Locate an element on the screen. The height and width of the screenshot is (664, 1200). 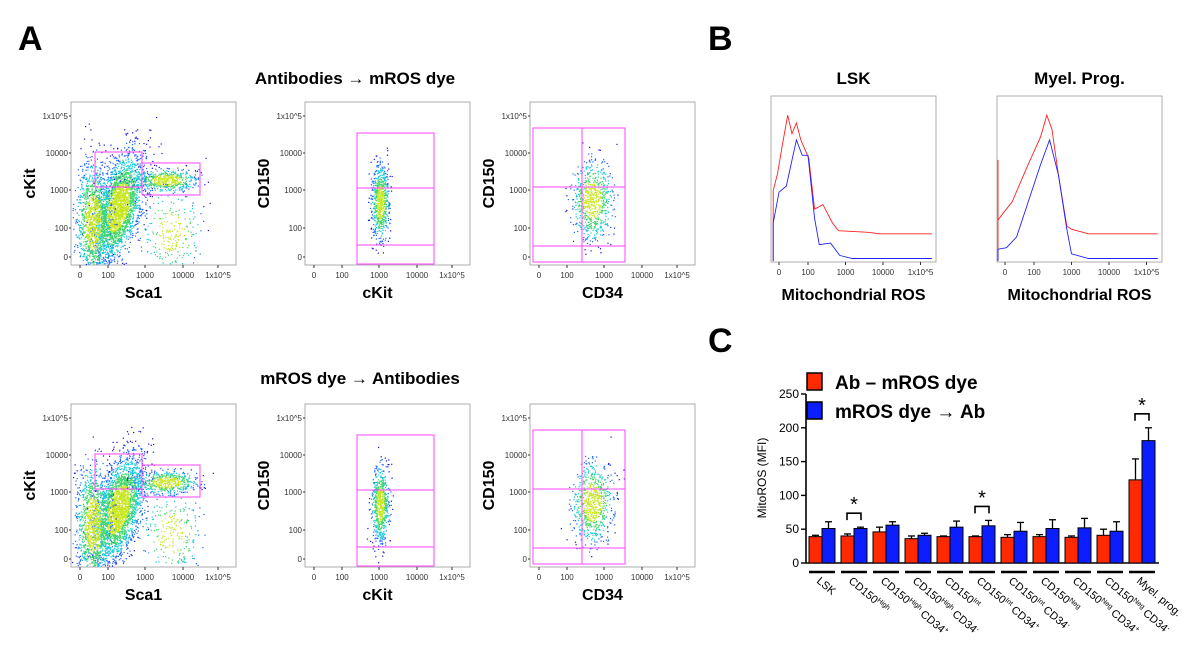
category-main: LSK is located at coordinates (826, 586).